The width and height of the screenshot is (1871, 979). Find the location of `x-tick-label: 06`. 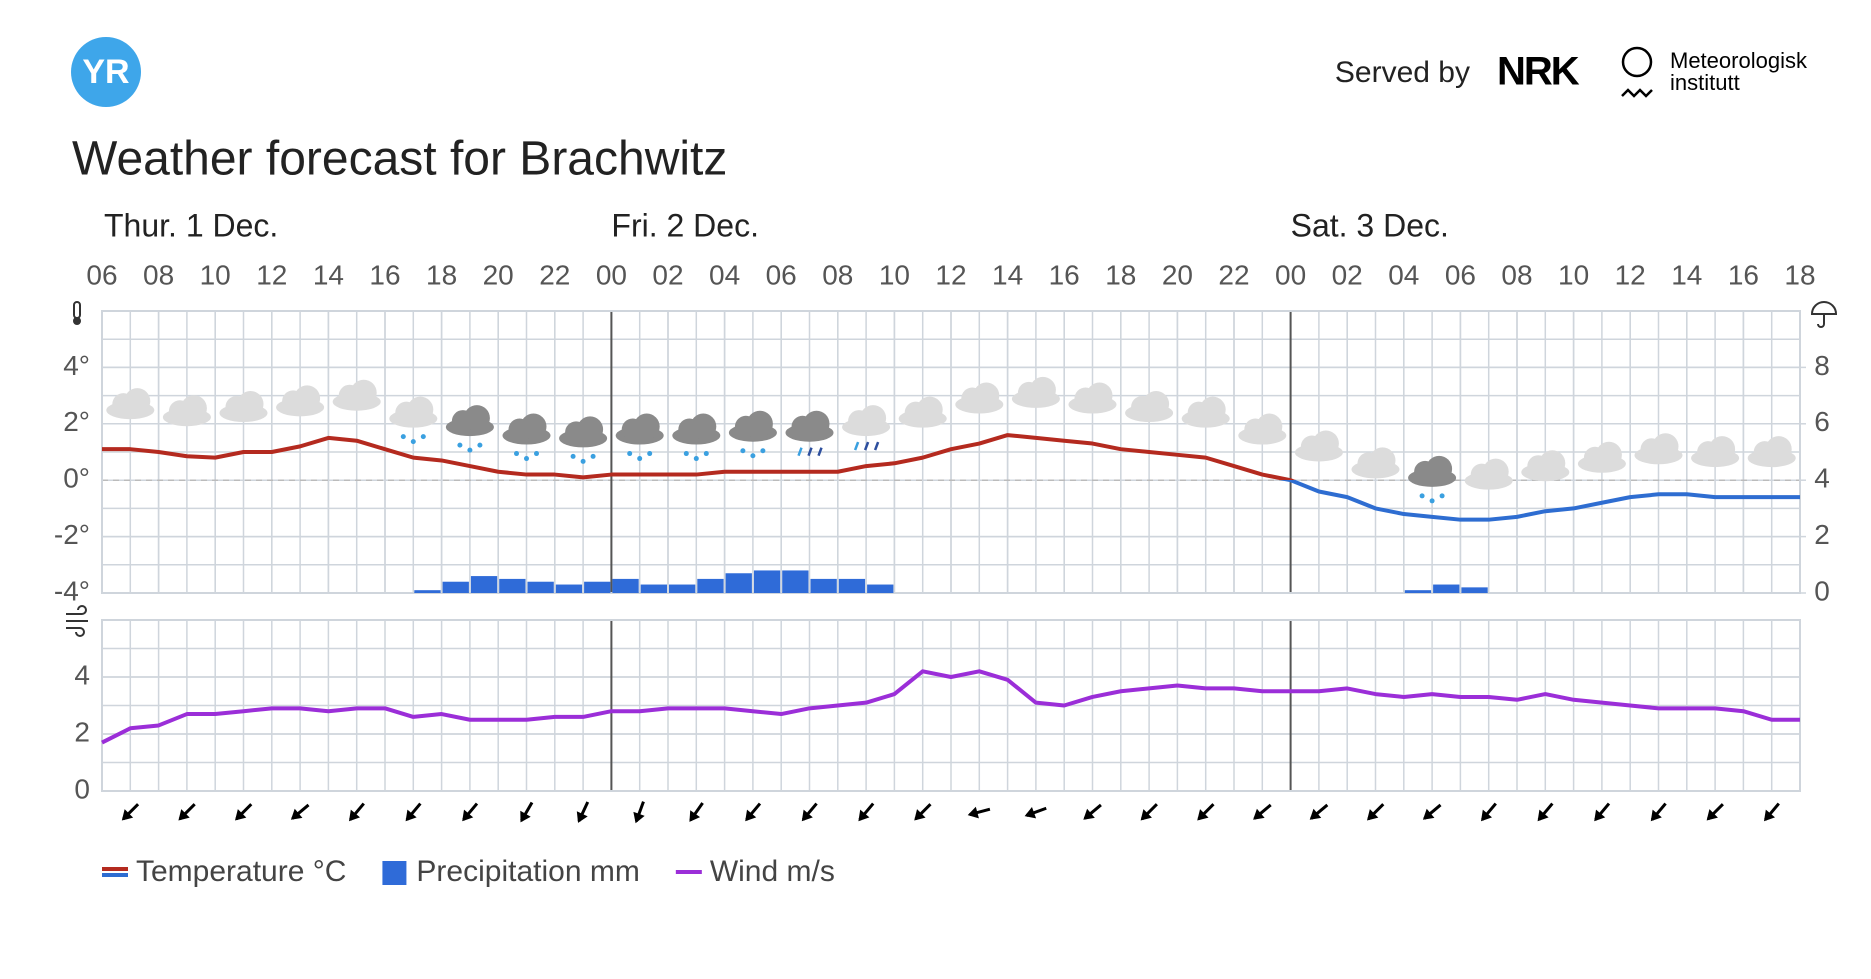

x-tick-label: 06 is located at coordinates (101, 274).